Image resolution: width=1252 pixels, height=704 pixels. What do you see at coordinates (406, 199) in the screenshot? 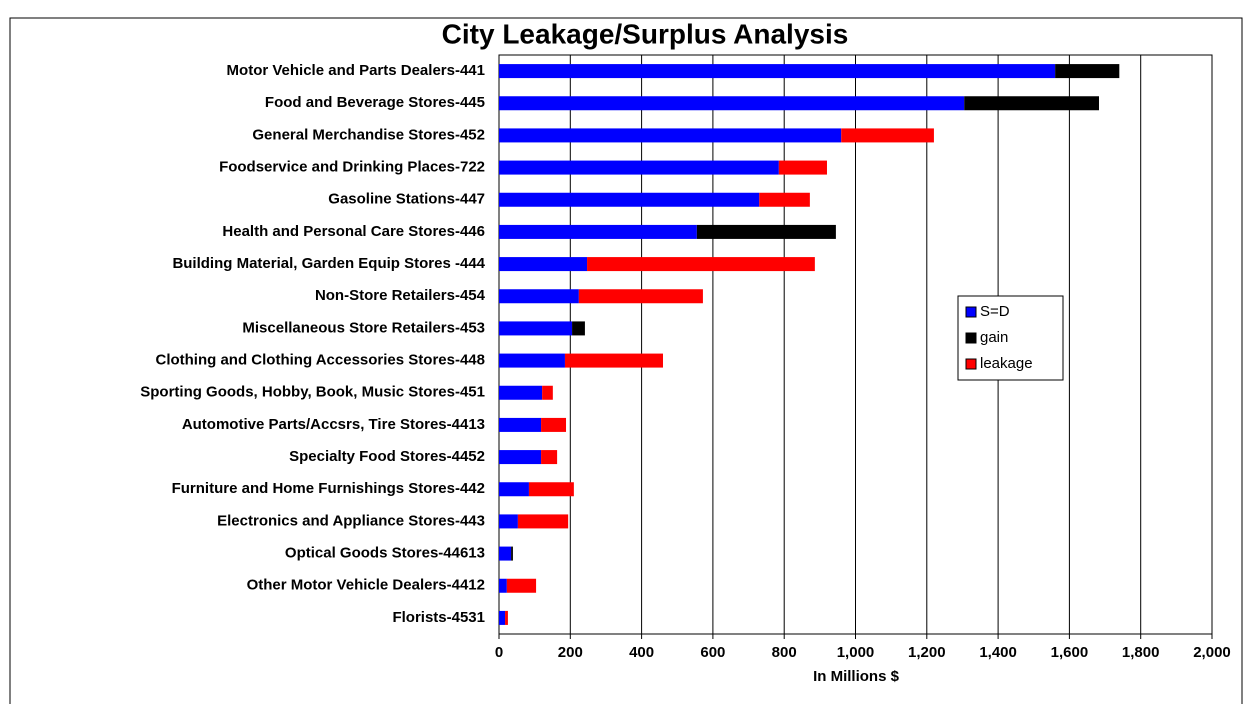
I see `y-tick-label: Gasoline Stations-447` at bounding box center [406, 199].